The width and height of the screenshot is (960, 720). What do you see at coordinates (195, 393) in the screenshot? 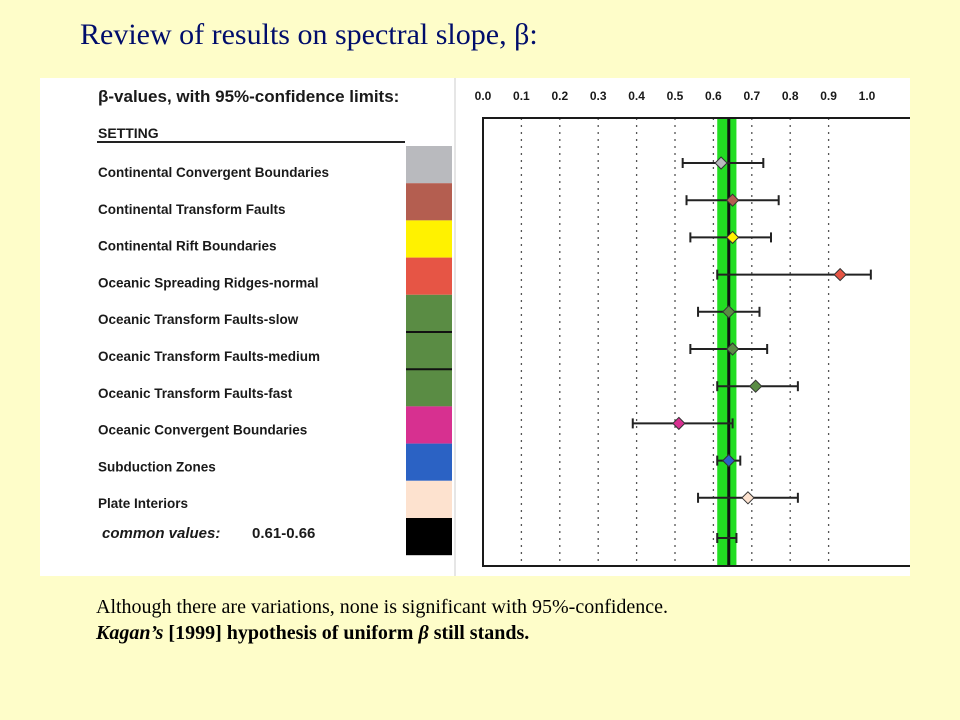
I see `setting-label: Oceanic Transform Faults-fast` at bounding box center [195, 393].